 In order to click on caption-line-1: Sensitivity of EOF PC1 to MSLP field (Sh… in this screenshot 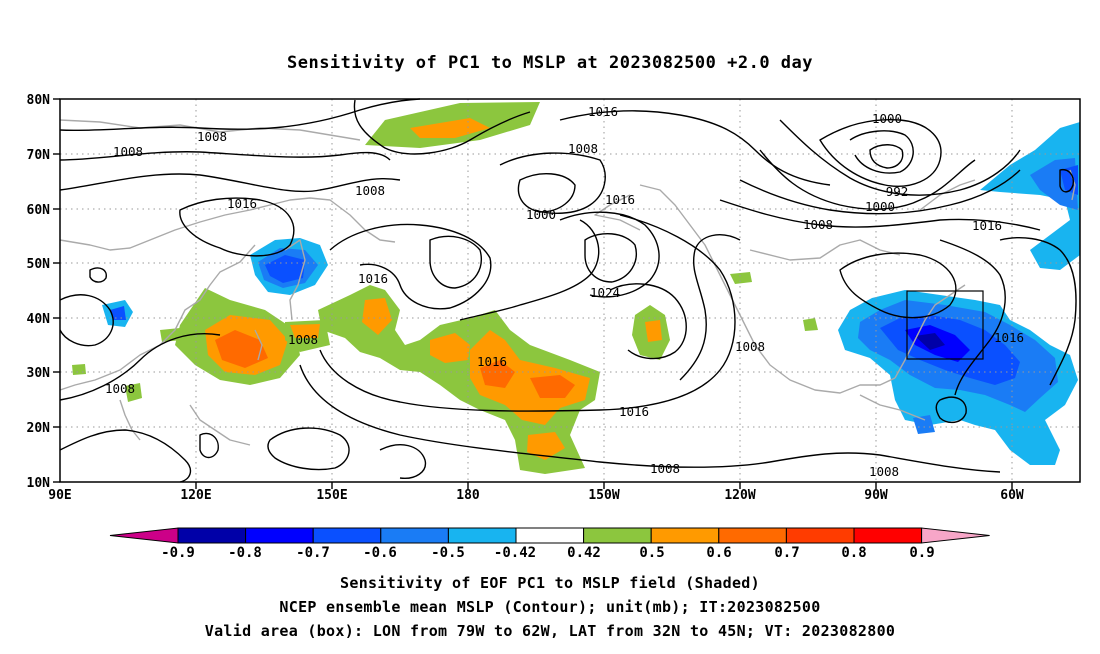, I will do `click(550, 583)`.